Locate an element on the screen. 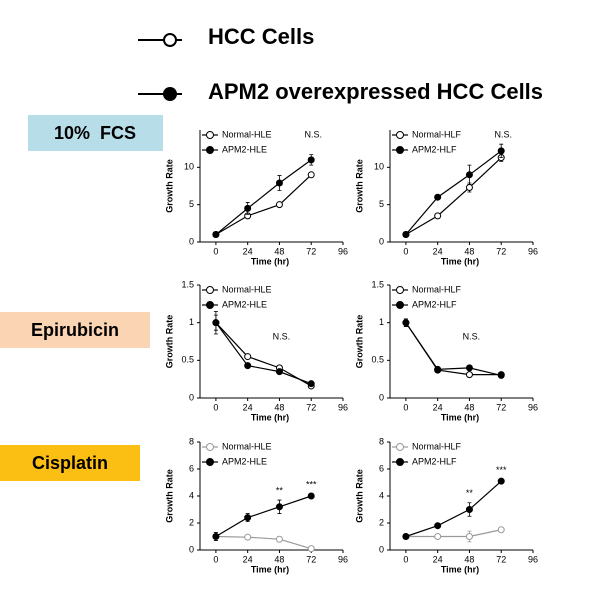  row-label: 10% FCS is located at coordinates (95, 133).